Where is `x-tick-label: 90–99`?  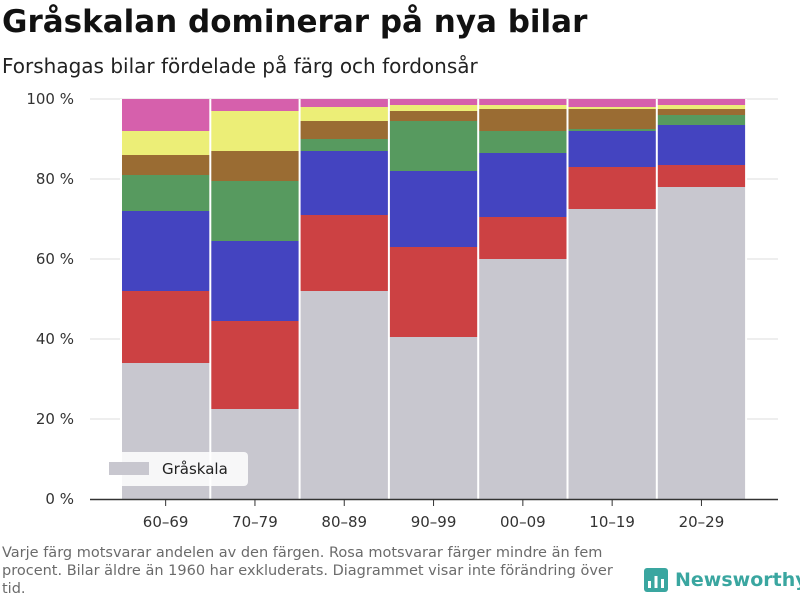
x-tick-label: 90–99 is located at coordinates (434, 522).